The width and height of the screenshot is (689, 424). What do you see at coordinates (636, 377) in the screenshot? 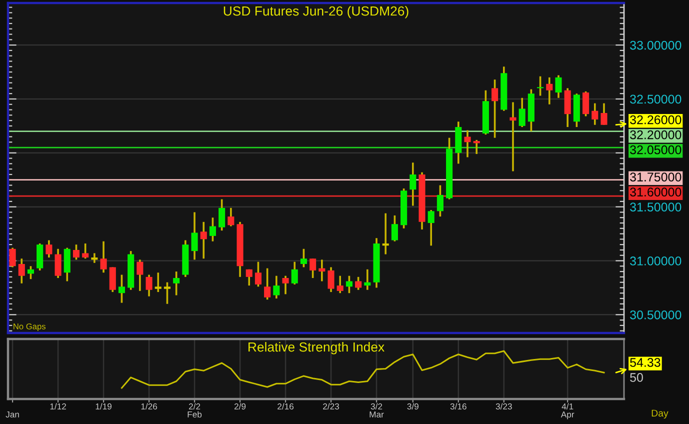
I see `text: 50` at bounding box center [636, 377].